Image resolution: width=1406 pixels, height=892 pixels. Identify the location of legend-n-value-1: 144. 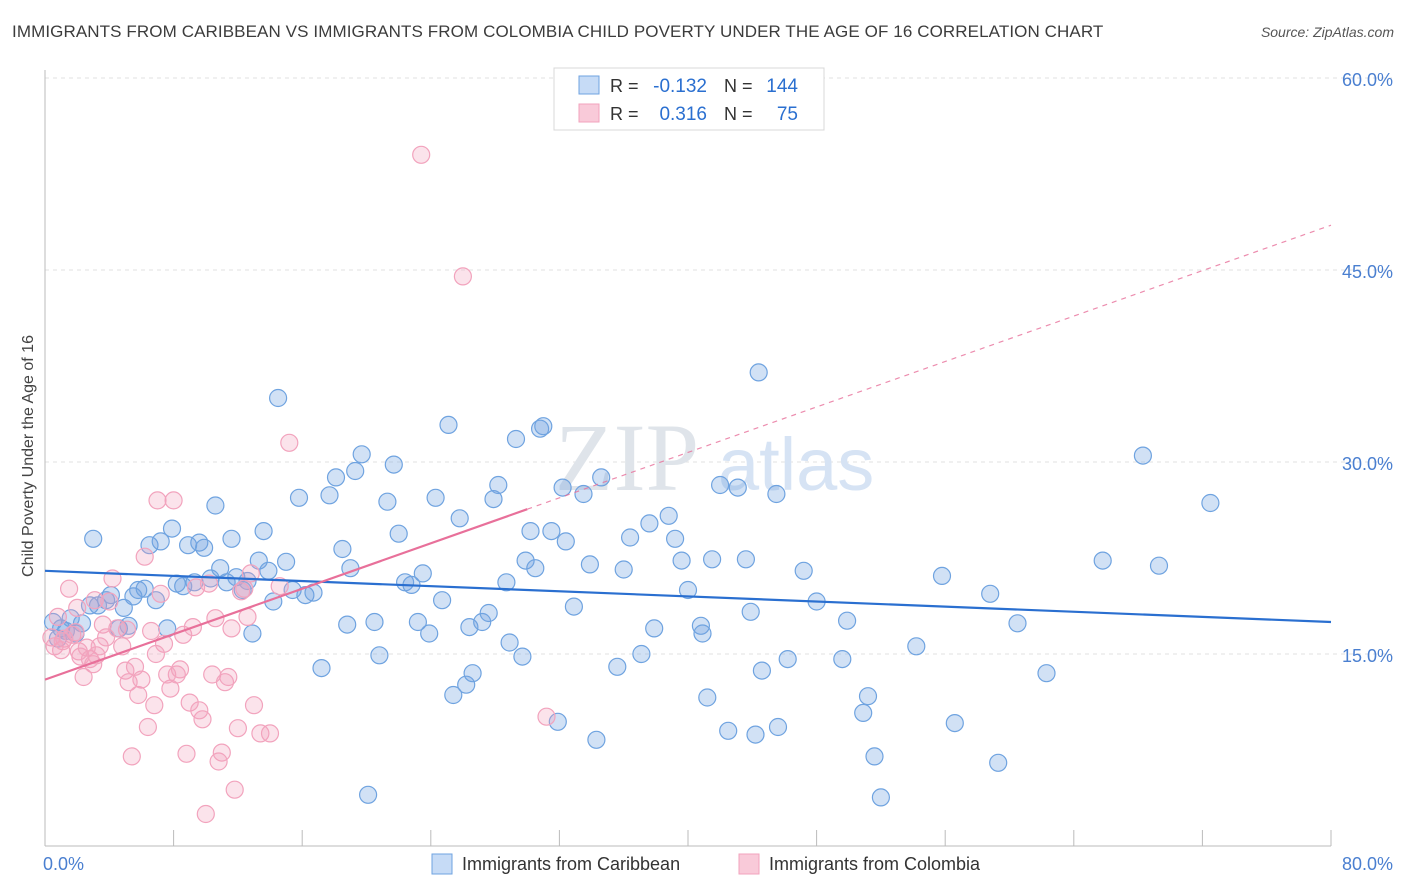
(782, 86).